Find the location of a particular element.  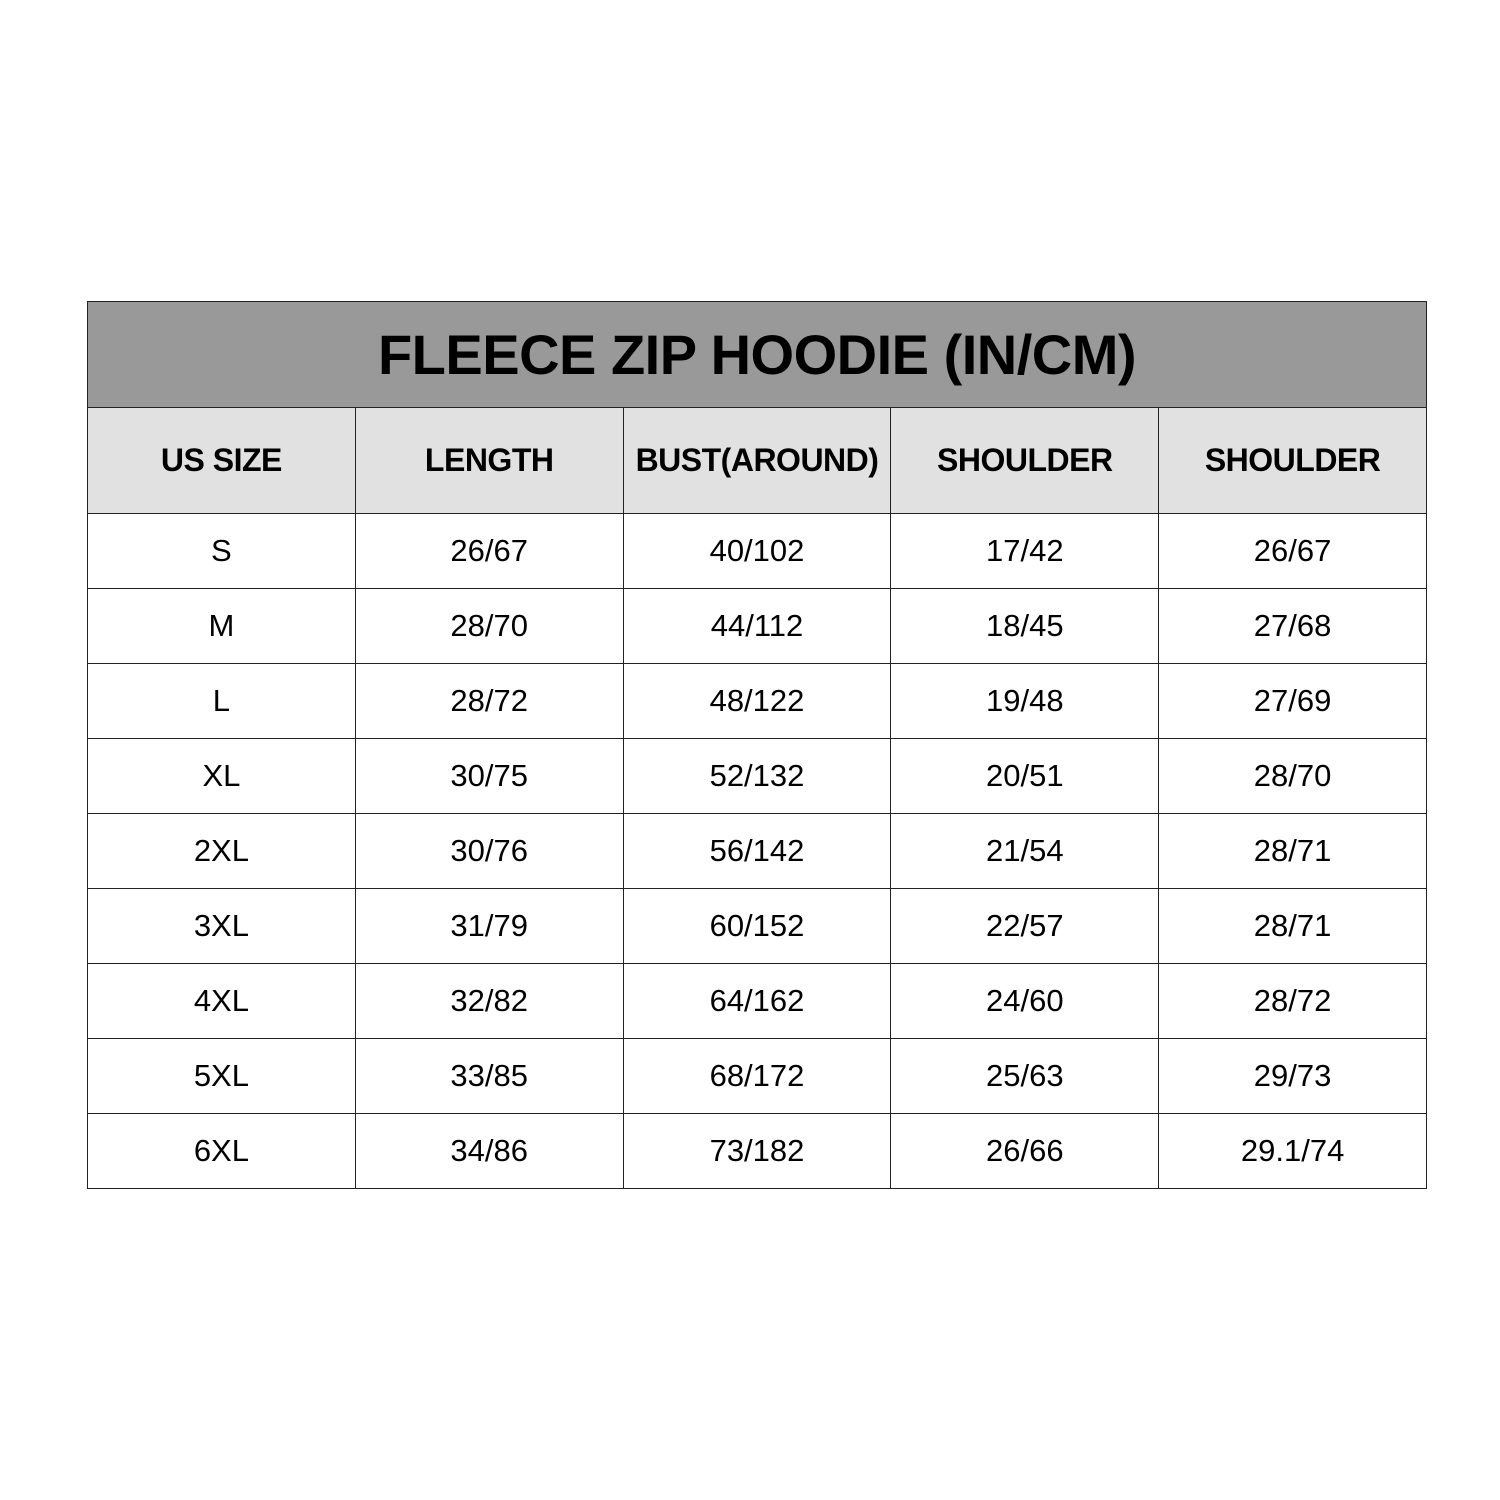

size-cell: M is located at coordinates (221, 626).